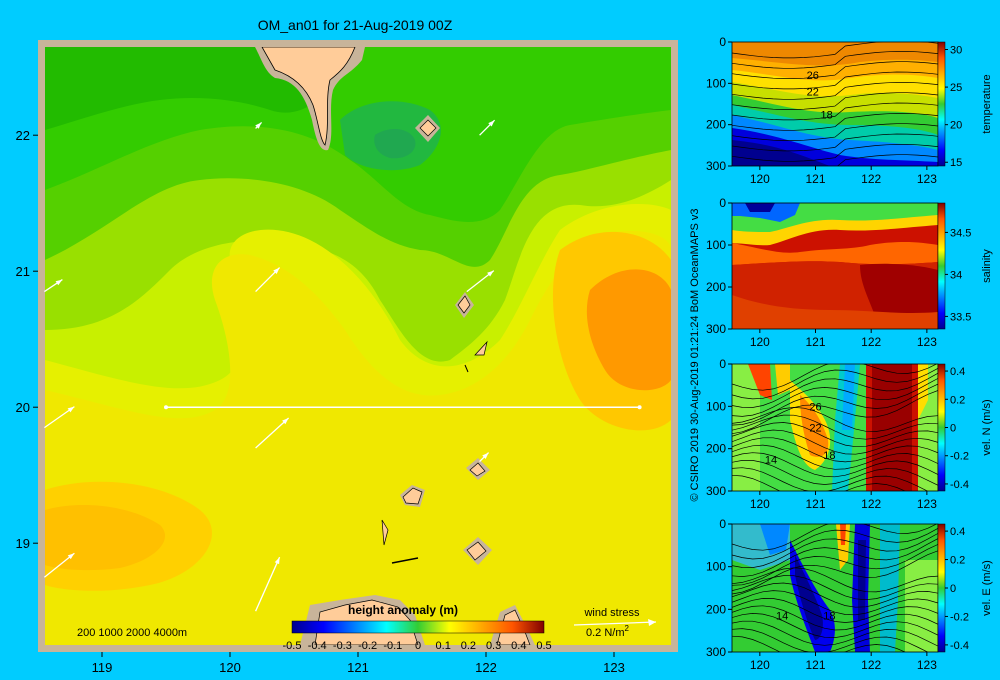 The height and width of the screenshot is (680, 1000). I want to click on cbar-tick-label: 0.2, so click(957, 561).